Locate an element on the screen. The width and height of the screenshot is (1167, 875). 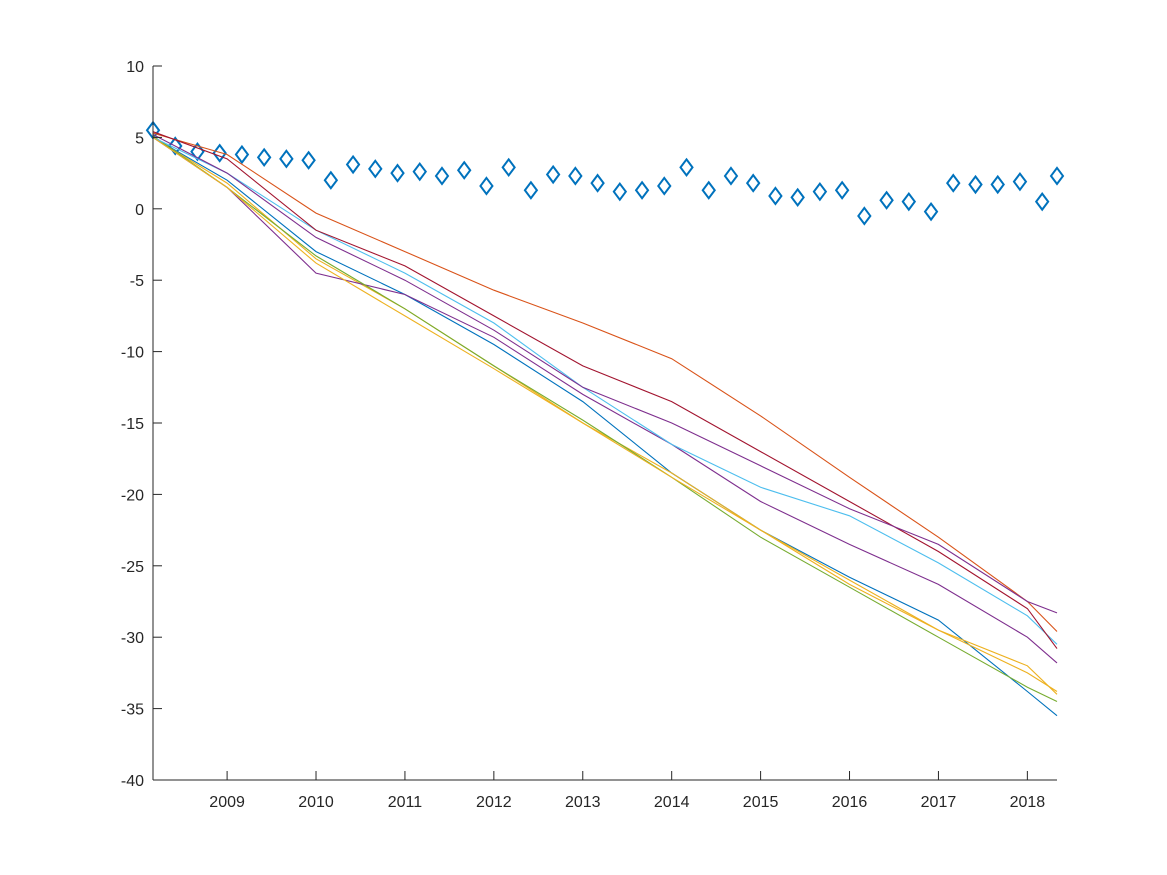
y-tick-label: 5 is located at coordinates (139, 138).